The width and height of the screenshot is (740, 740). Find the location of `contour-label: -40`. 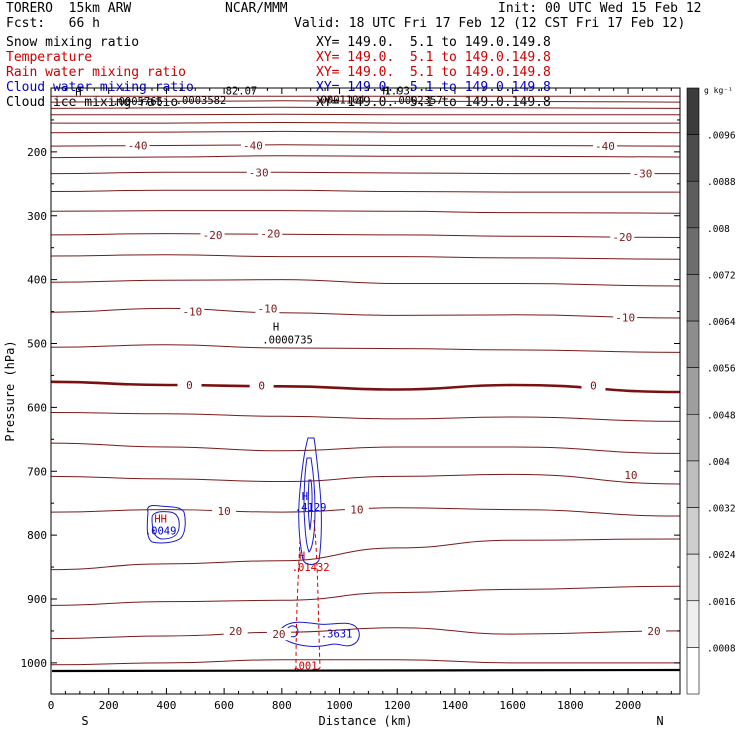

contour-label: -40 is located at coordinates (138, 145).